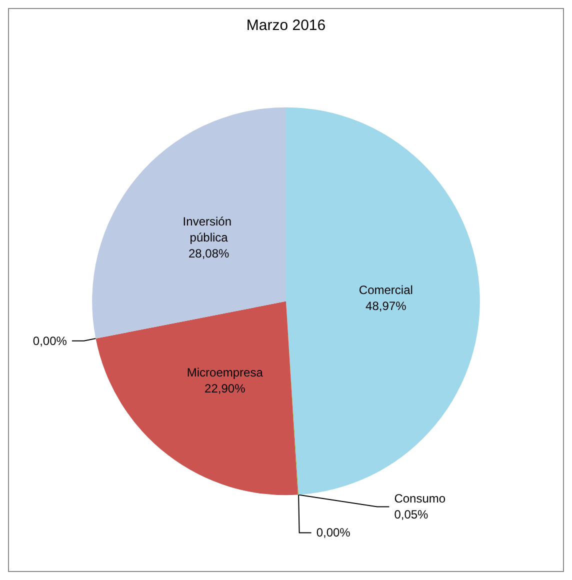 Image resolution: width=572 pixels, height=580 pixels. I want to click on data-label: 22,90%, so click(225, 388).